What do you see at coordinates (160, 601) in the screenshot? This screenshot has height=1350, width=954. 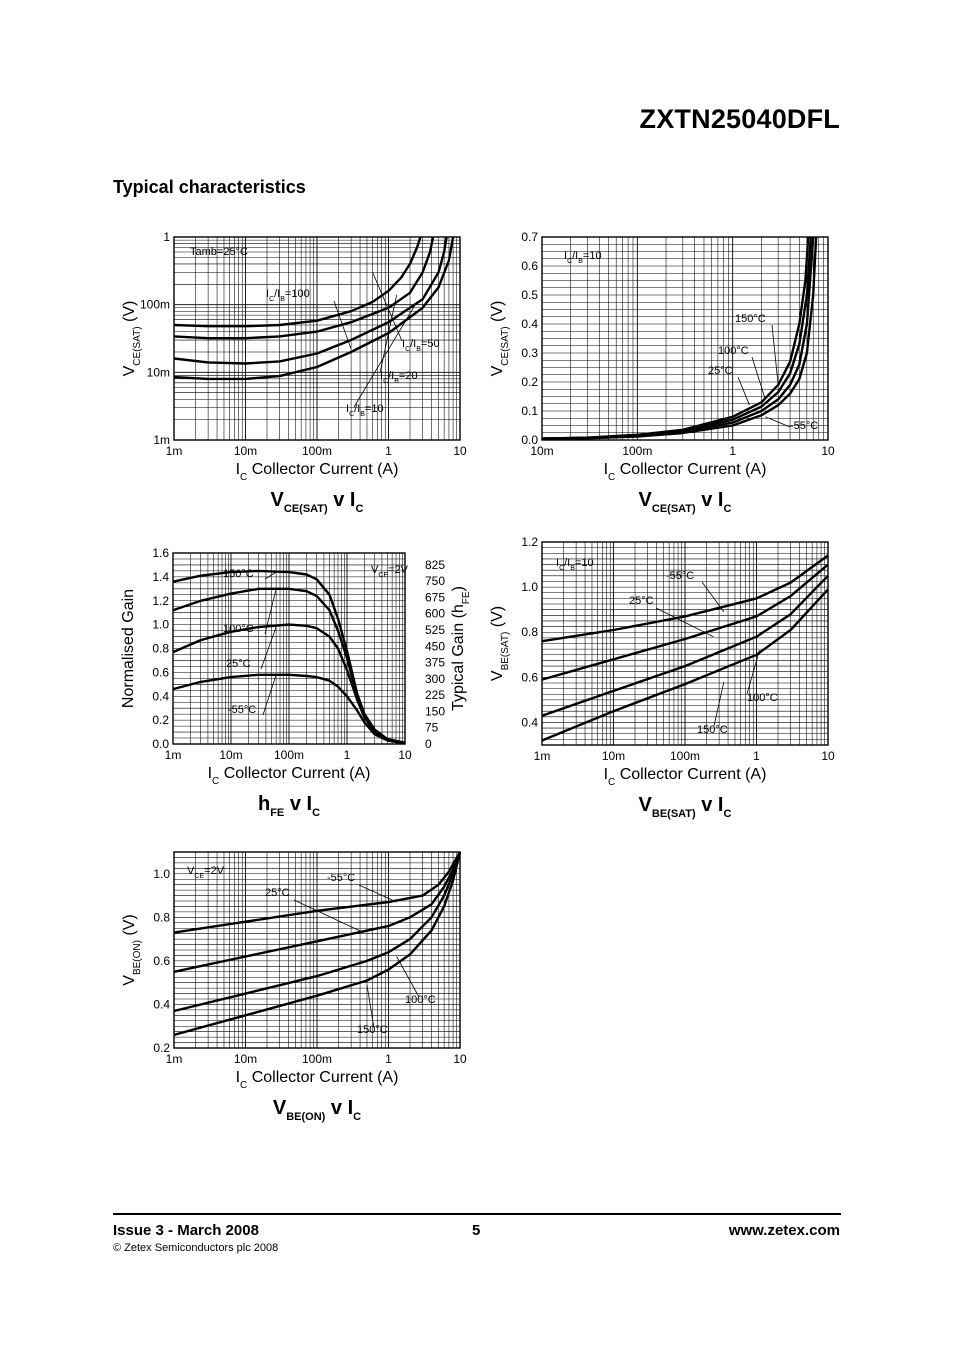 I see `y-tick-label: 1.2` at bounding box center [160, 601].